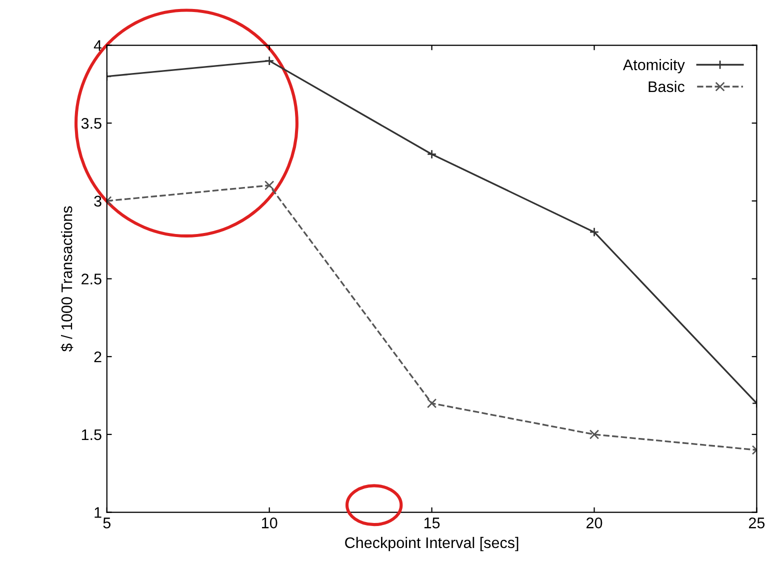 The image size is (769, 573). Describe the element at coordinates (270, 523) in the screenshot. I see `x-tick-label: 10` at that location.